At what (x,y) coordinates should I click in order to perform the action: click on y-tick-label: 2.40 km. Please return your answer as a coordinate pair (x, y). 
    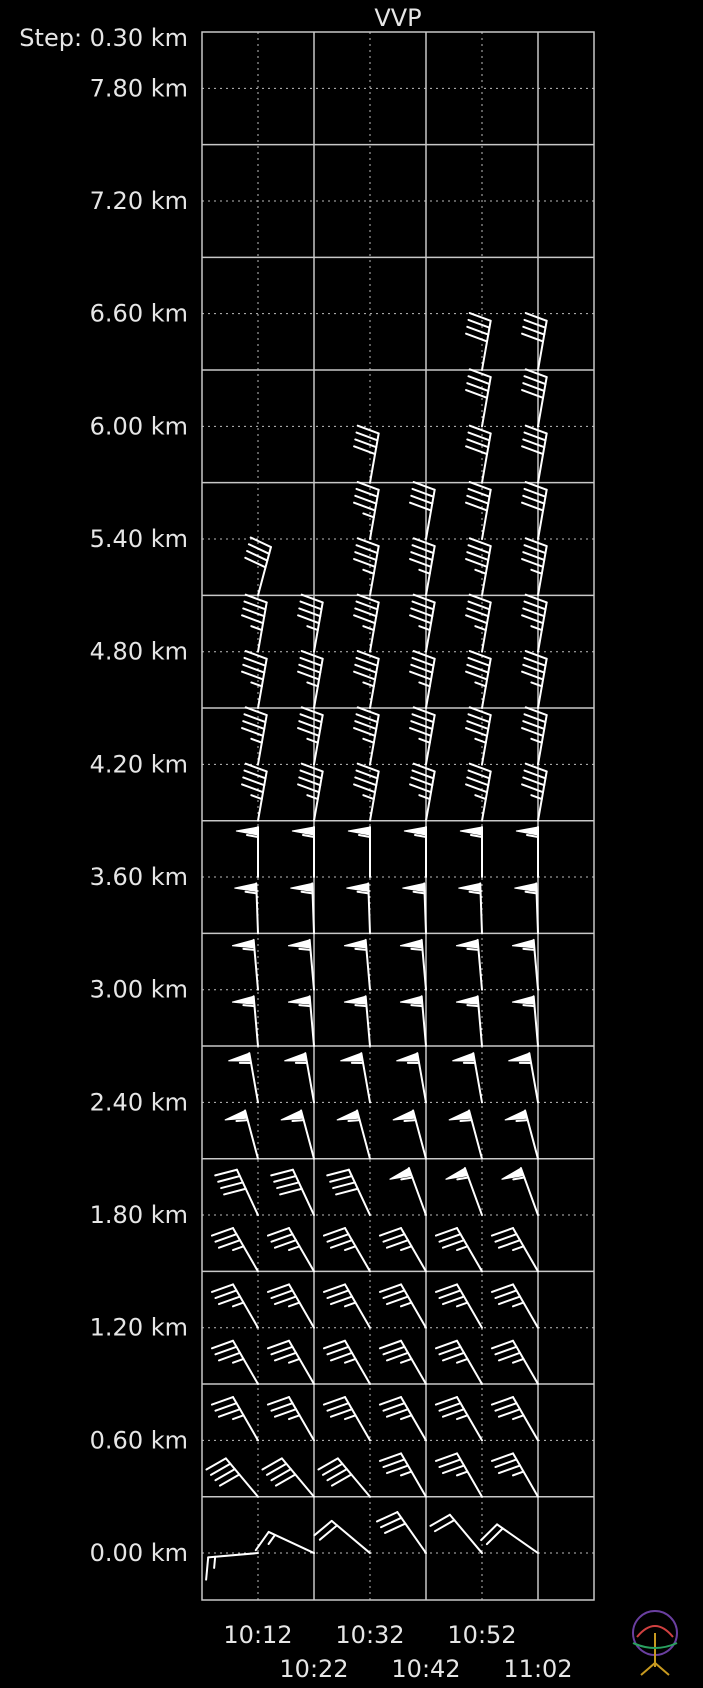
    Looking at the image, I should click on (139, 1102).